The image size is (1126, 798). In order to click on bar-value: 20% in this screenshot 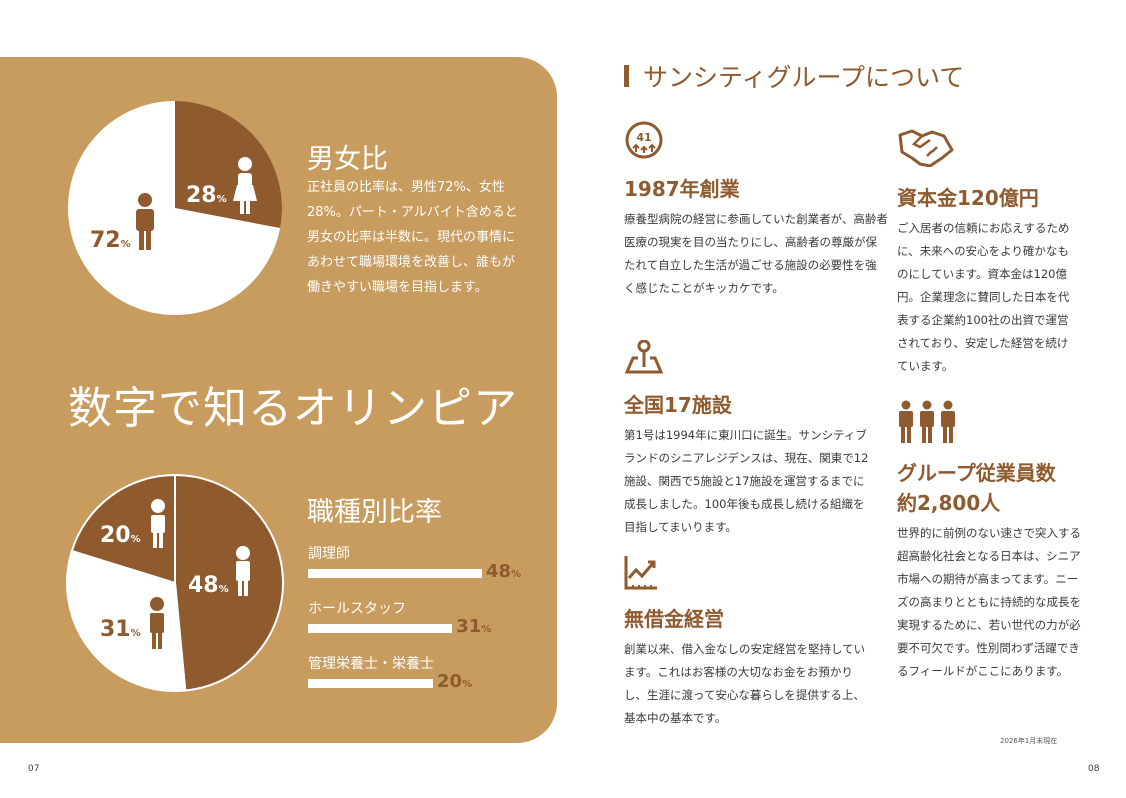, I will do `click(455, 681)`.